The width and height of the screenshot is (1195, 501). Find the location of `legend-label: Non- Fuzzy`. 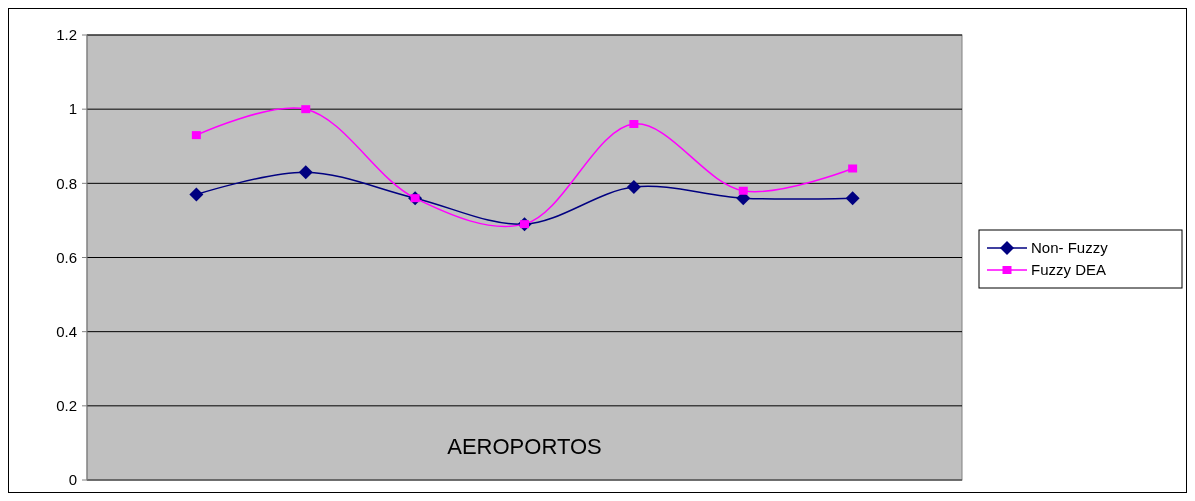

legend-label: Non- Fuzzy is located at coordinates (1070, 248).